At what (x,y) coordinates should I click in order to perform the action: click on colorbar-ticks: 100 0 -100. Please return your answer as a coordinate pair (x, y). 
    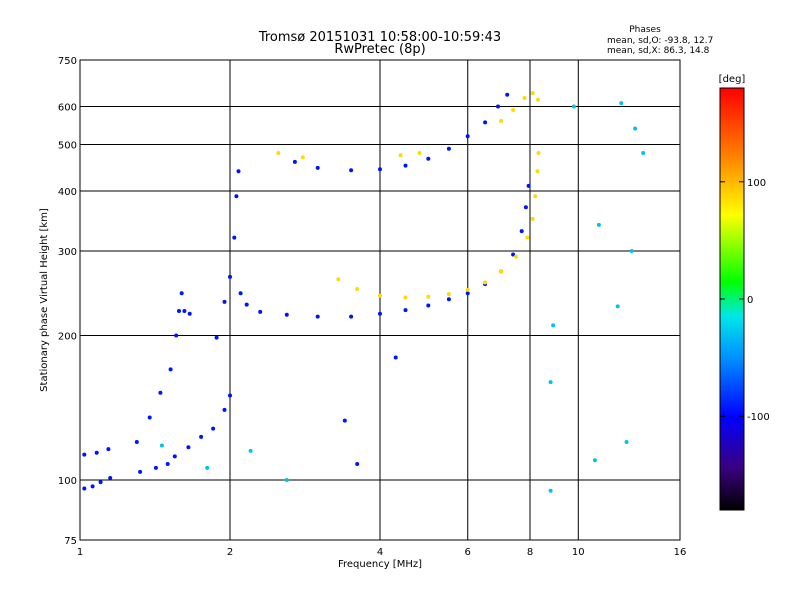
    Looking at the image, I should click on (745, 300).